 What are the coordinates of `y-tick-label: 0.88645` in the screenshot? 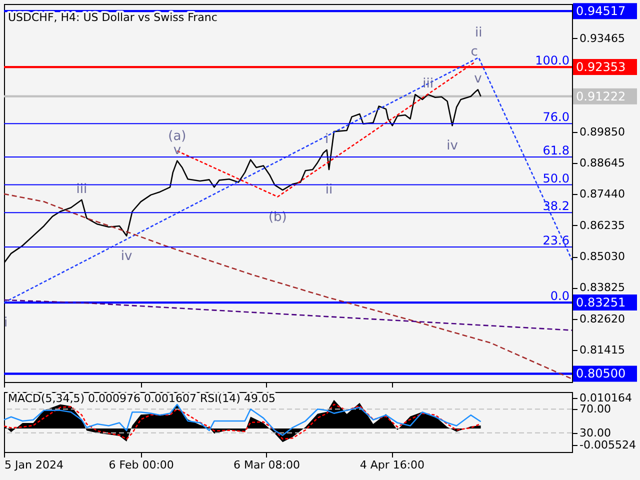 It's located at (602, 163).